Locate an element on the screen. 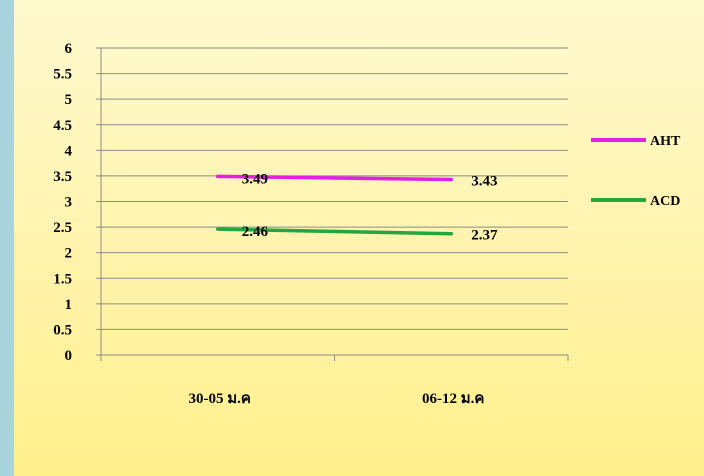  series-line-aht is located at coordinates (334, 178).